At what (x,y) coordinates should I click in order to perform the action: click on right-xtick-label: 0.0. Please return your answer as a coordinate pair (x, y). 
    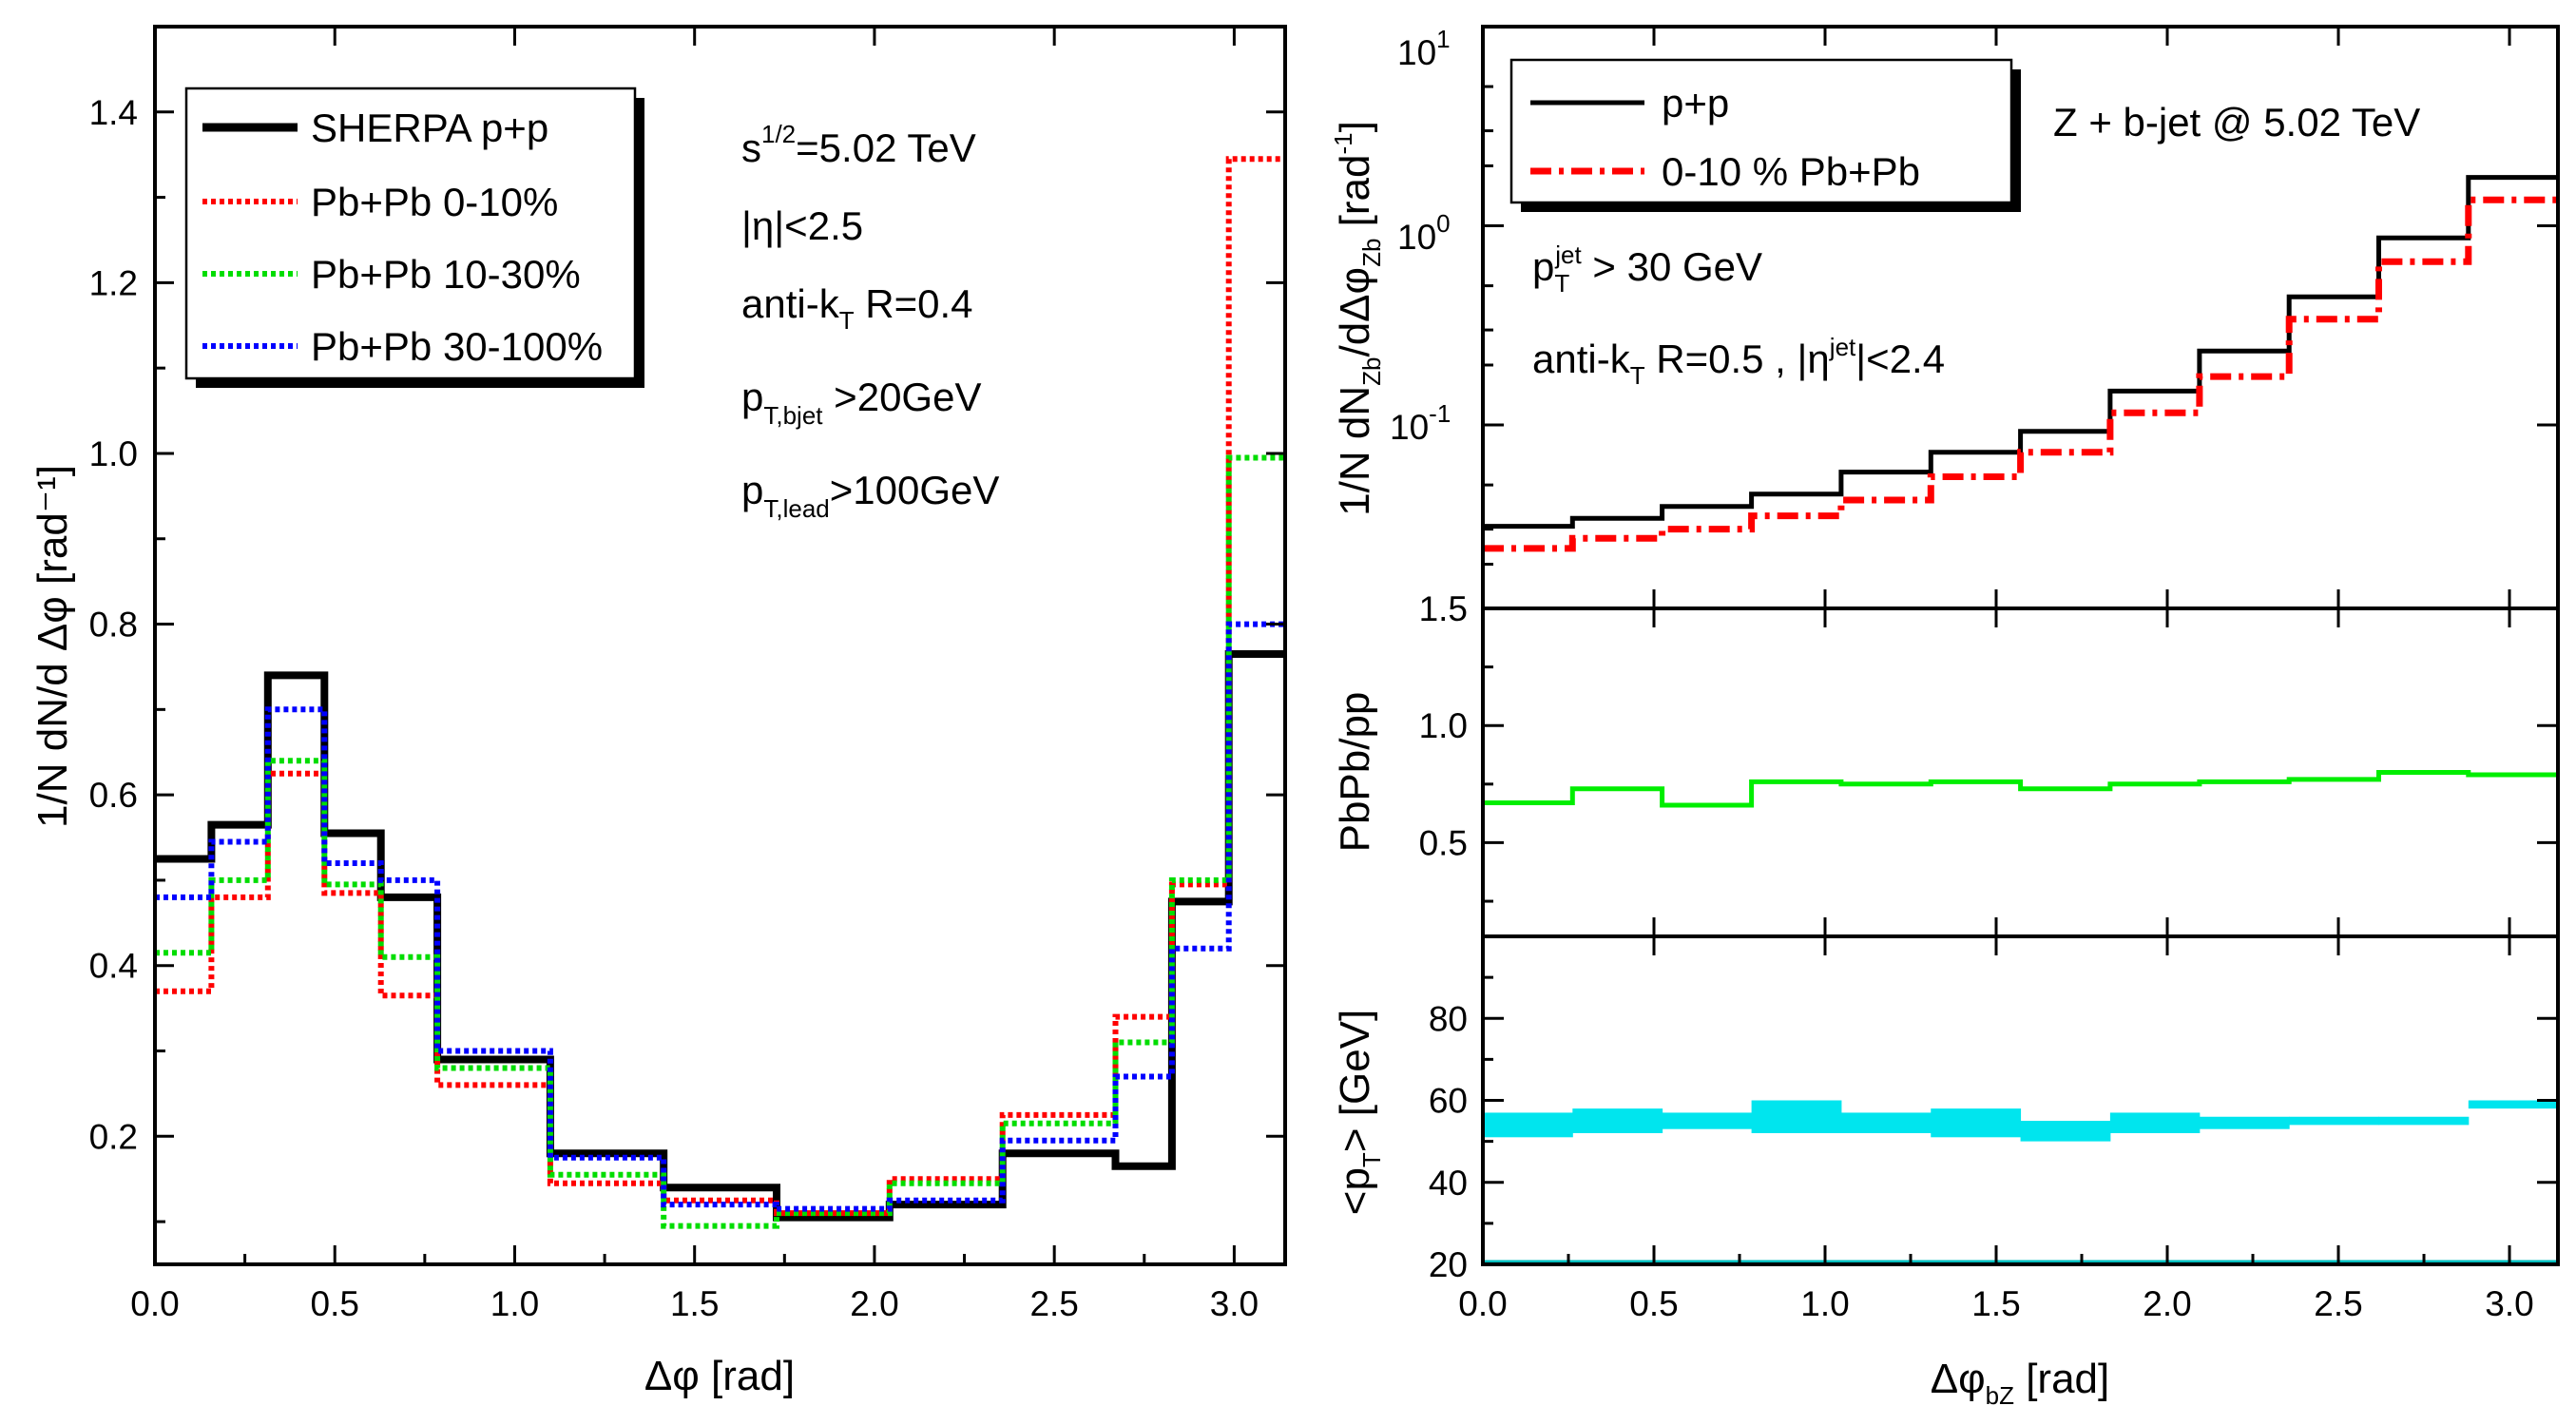
    Looking at the image, I should click on (1483, 1303).